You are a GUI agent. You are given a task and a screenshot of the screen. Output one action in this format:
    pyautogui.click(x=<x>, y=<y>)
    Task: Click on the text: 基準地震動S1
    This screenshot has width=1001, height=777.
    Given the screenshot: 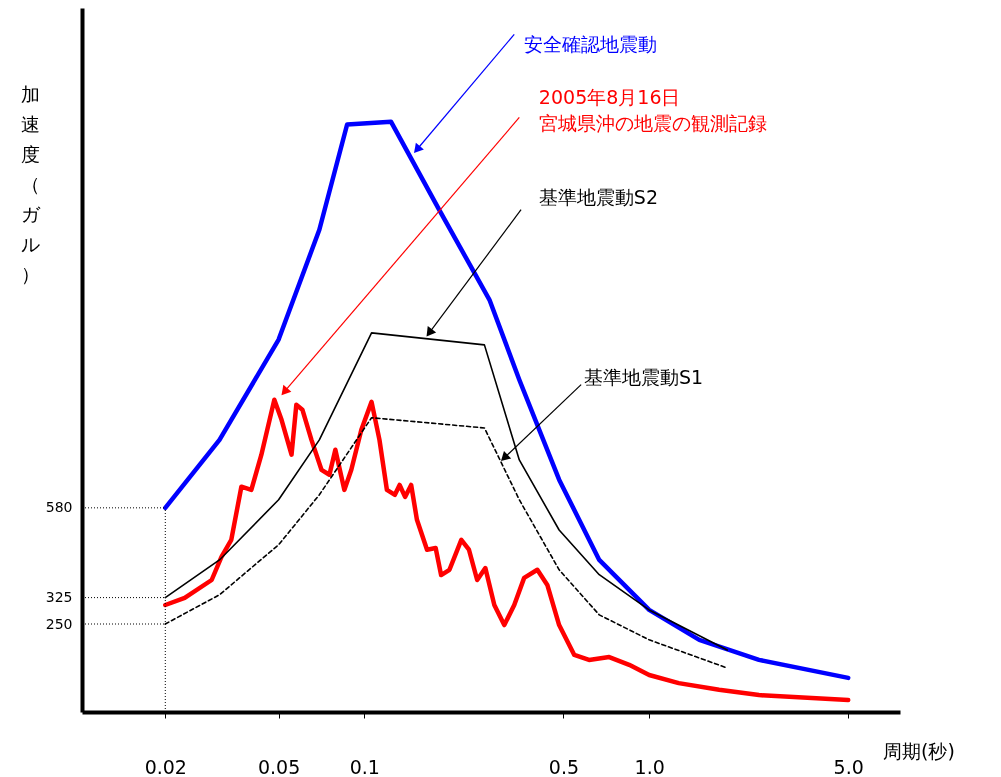 What is the action you would take?
    pyautogui.click(x=643, y=376)
    